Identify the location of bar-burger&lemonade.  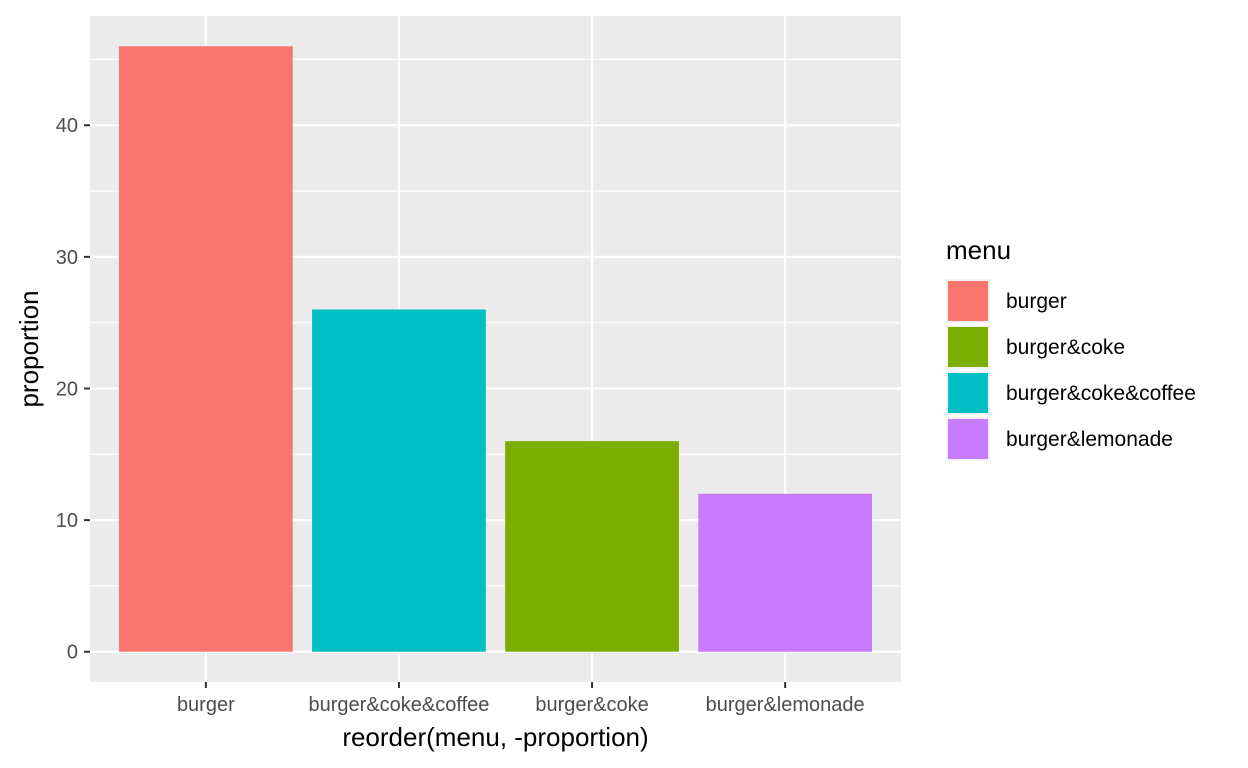
(785, 572).